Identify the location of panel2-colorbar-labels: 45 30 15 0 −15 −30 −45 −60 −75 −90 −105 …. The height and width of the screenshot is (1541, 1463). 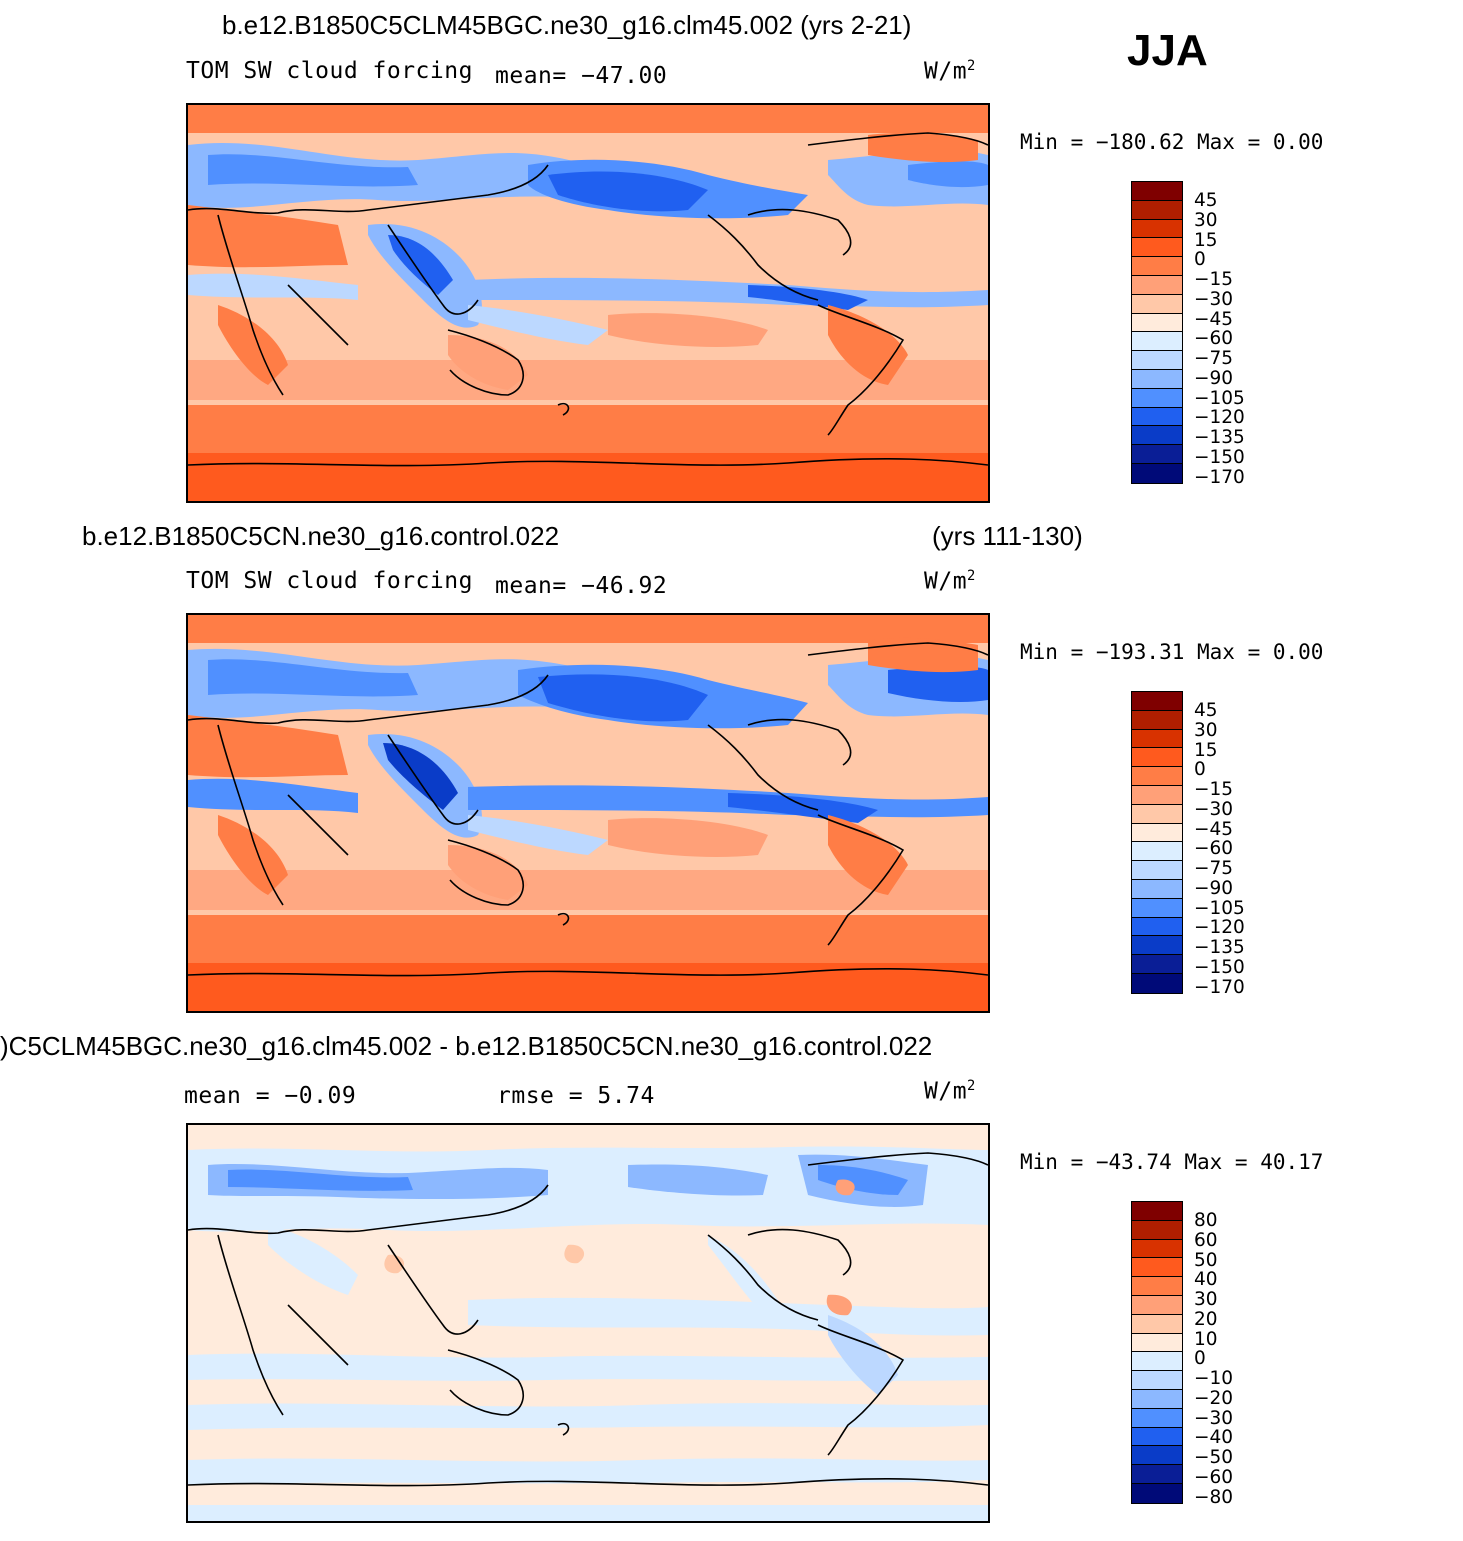
(1219, 849).